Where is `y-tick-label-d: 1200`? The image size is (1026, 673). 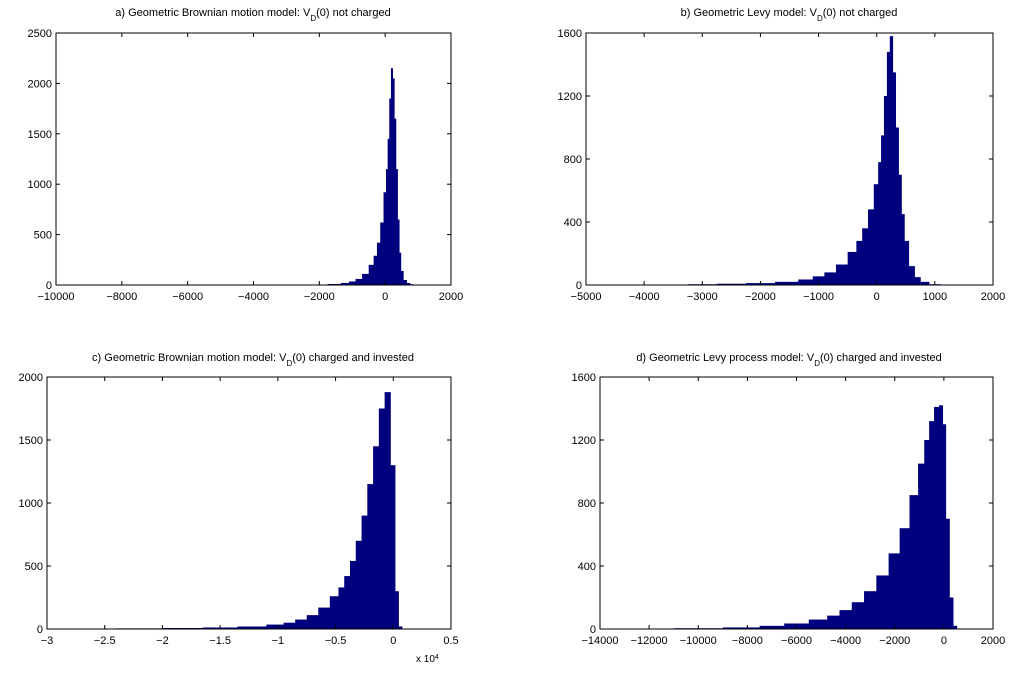
y-tick-label-d: 1200 is located at coordinates (584, 441).